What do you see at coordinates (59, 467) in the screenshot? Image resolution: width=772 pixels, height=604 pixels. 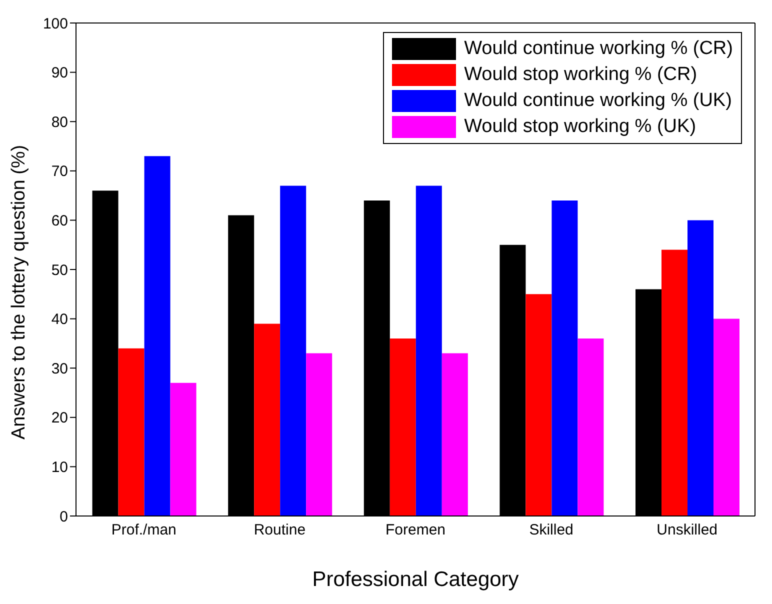 I see `y-tick-label: 10` at bounding box center [59, 467].